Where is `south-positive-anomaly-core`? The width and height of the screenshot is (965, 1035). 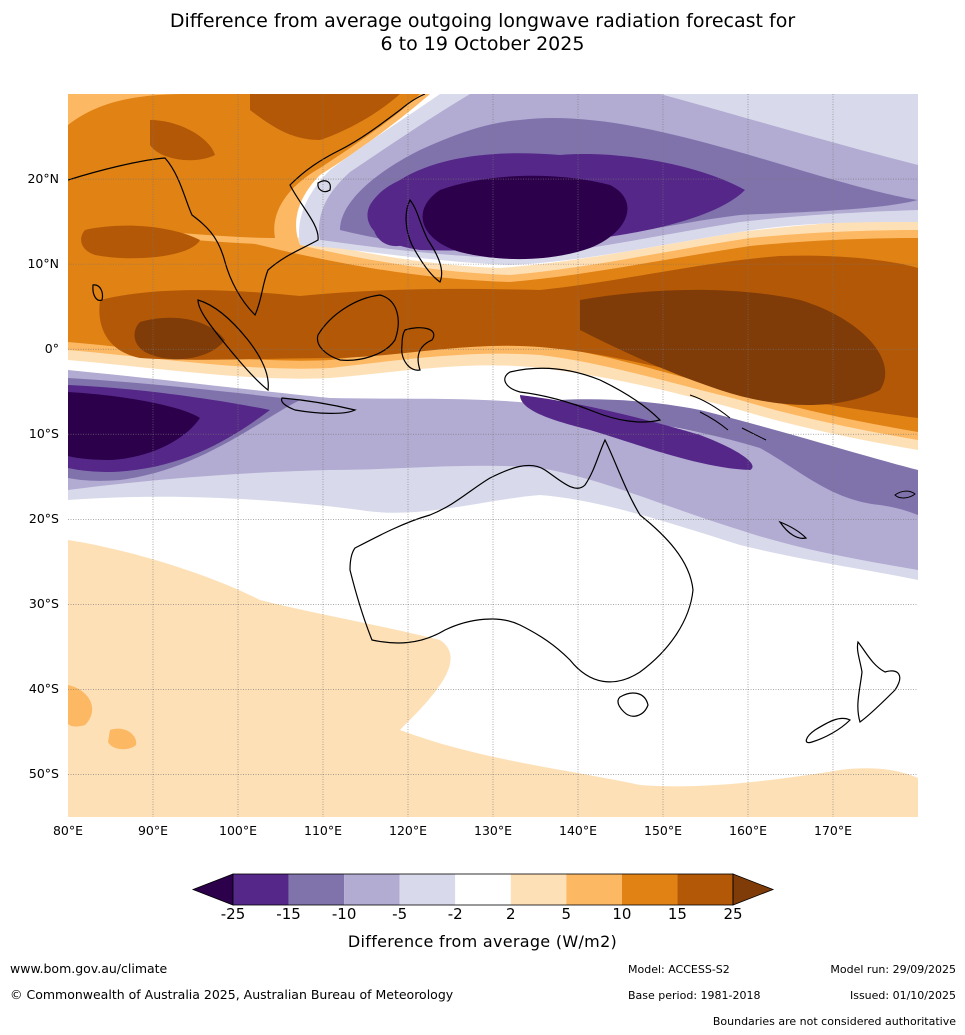 south-positive-anomaly-core is located at coordinates (80, 706).